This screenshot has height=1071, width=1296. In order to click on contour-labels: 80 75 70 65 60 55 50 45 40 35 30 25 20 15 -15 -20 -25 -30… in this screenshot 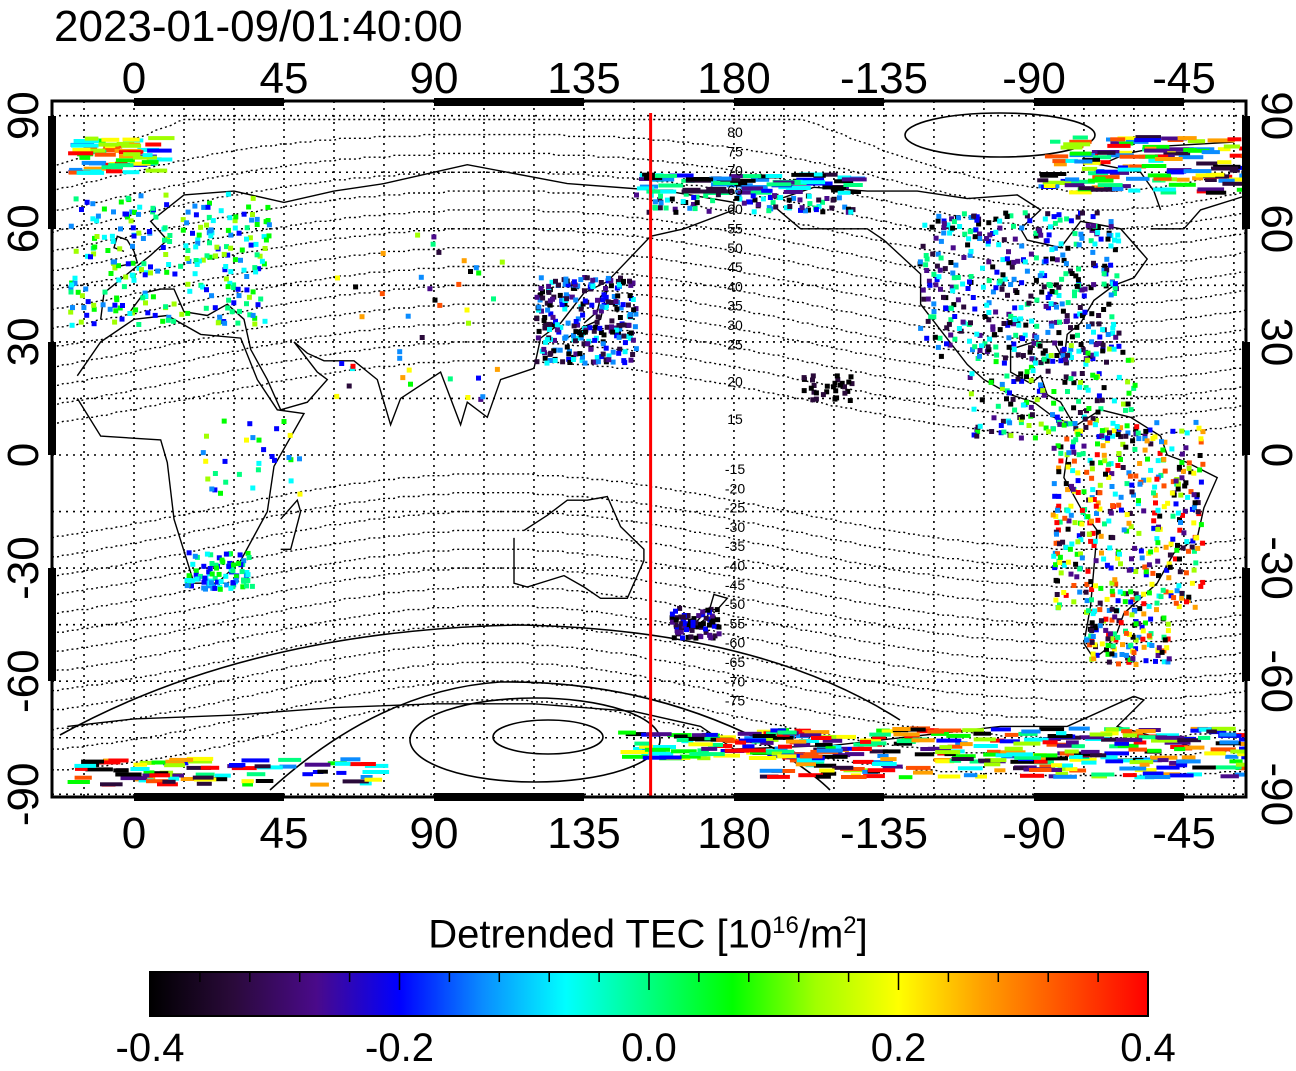, I will do `click(735, 416)`.